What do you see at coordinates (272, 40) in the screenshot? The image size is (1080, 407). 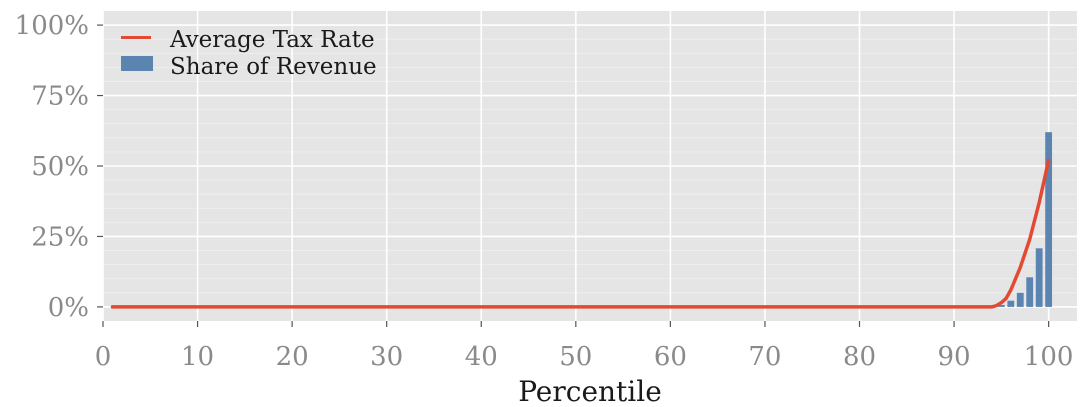 I see `legend-label-tax-rate: Average Tax Rate` at bounding box center [272, 40].